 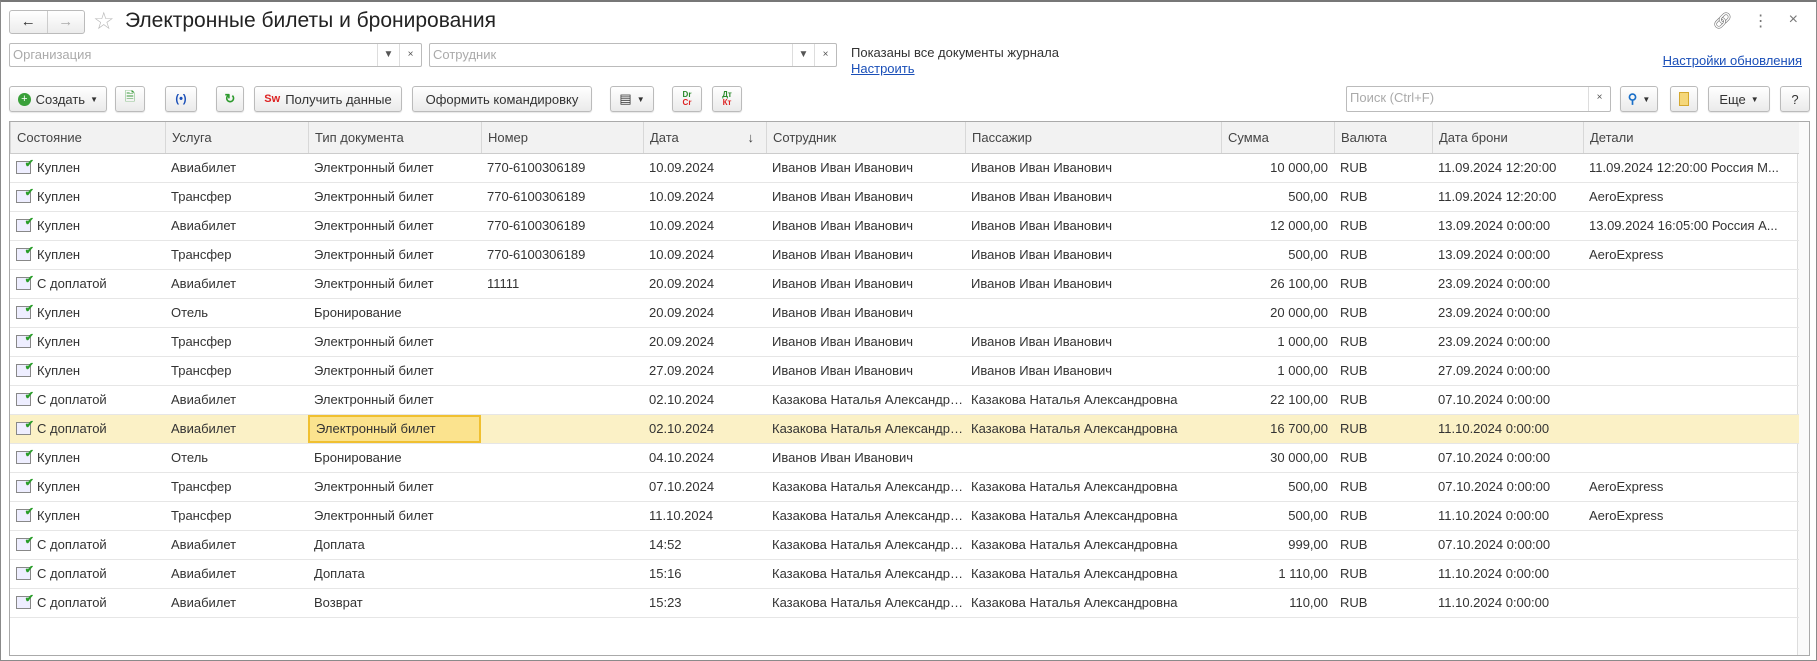 What do you see at coordinates (1795, 99) in the screenshot?
I see `help-button: ?` at bounding box center [1795, 99].